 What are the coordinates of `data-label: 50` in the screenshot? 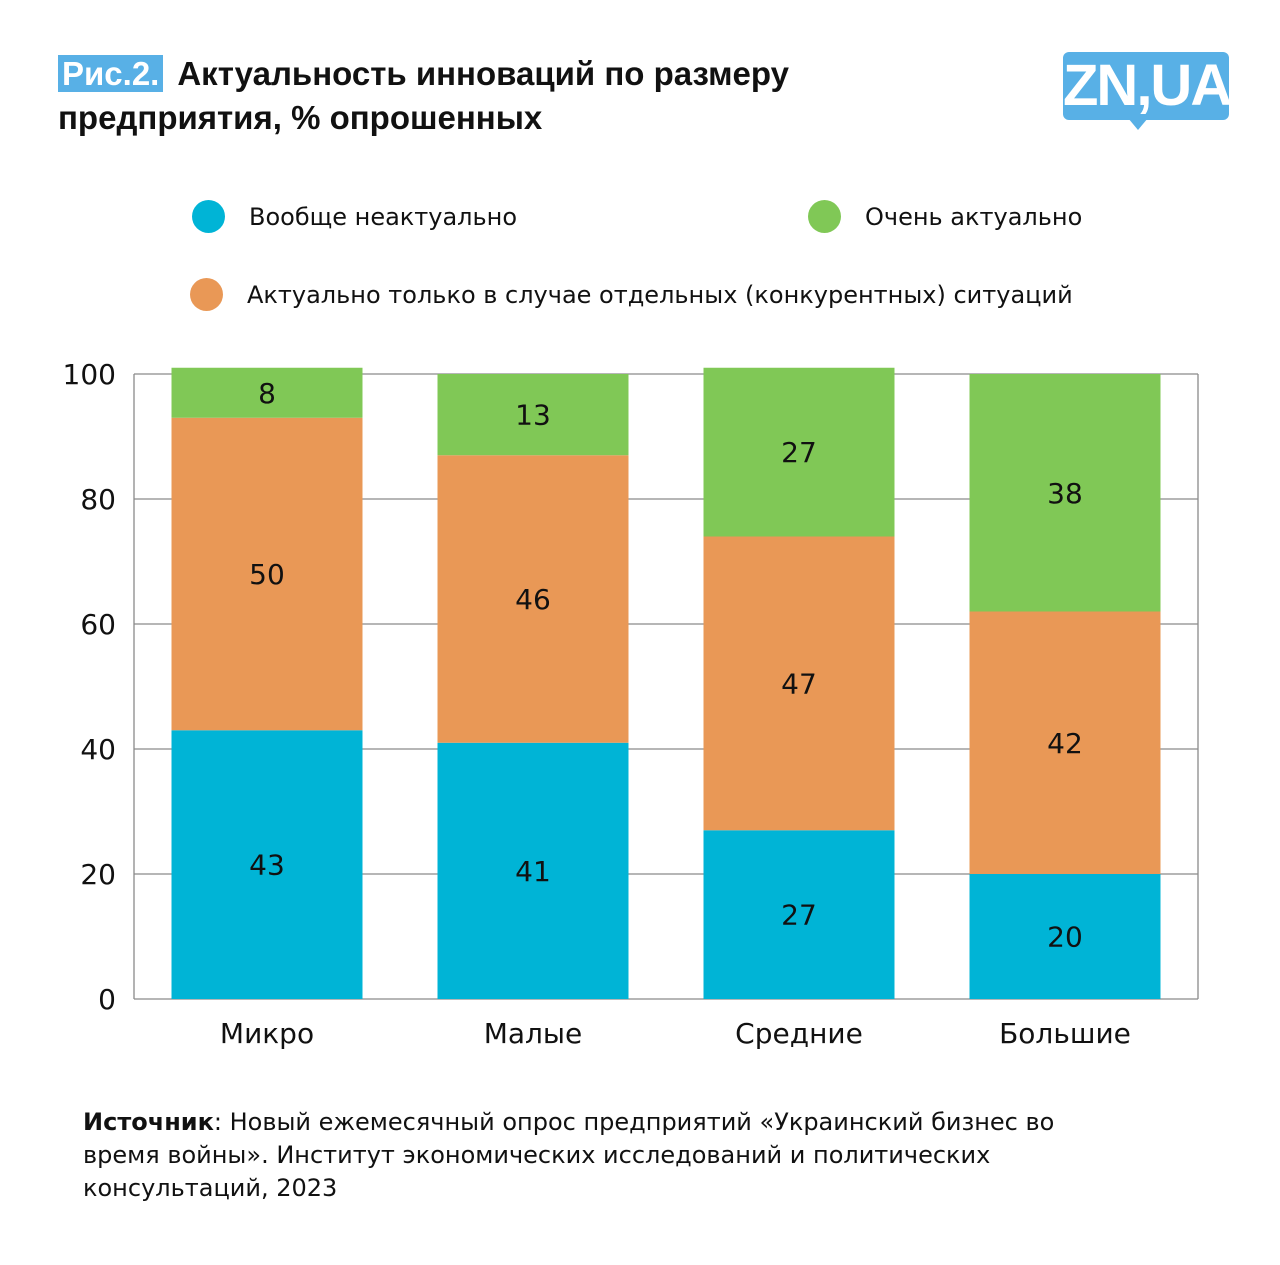 It's located at (267, 574).